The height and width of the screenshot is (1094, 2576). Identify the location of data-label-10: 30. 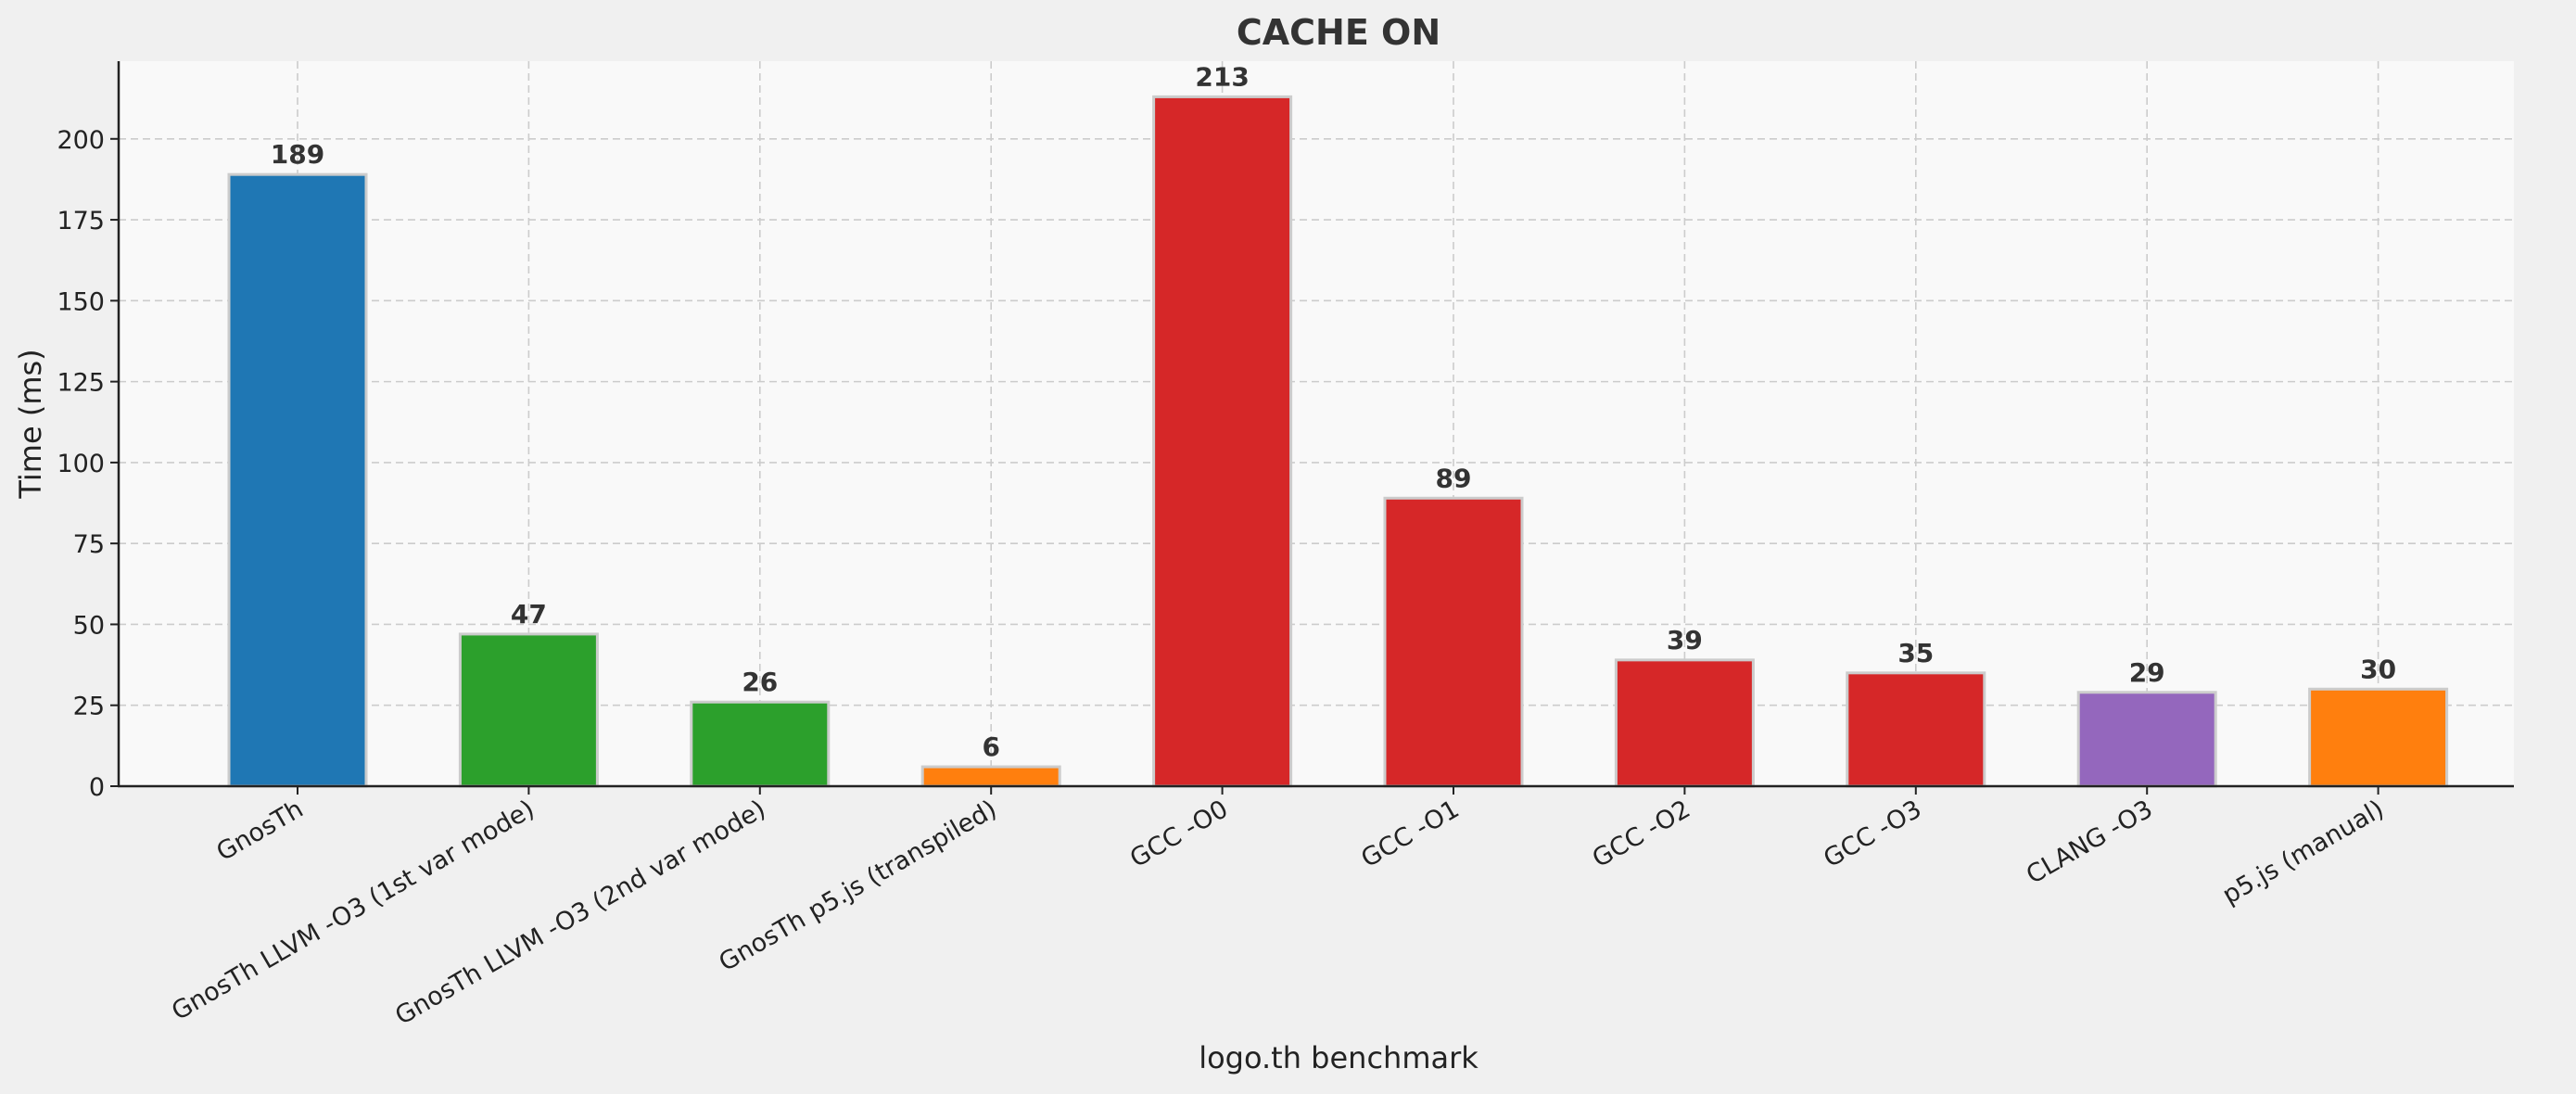
(2378, 669).